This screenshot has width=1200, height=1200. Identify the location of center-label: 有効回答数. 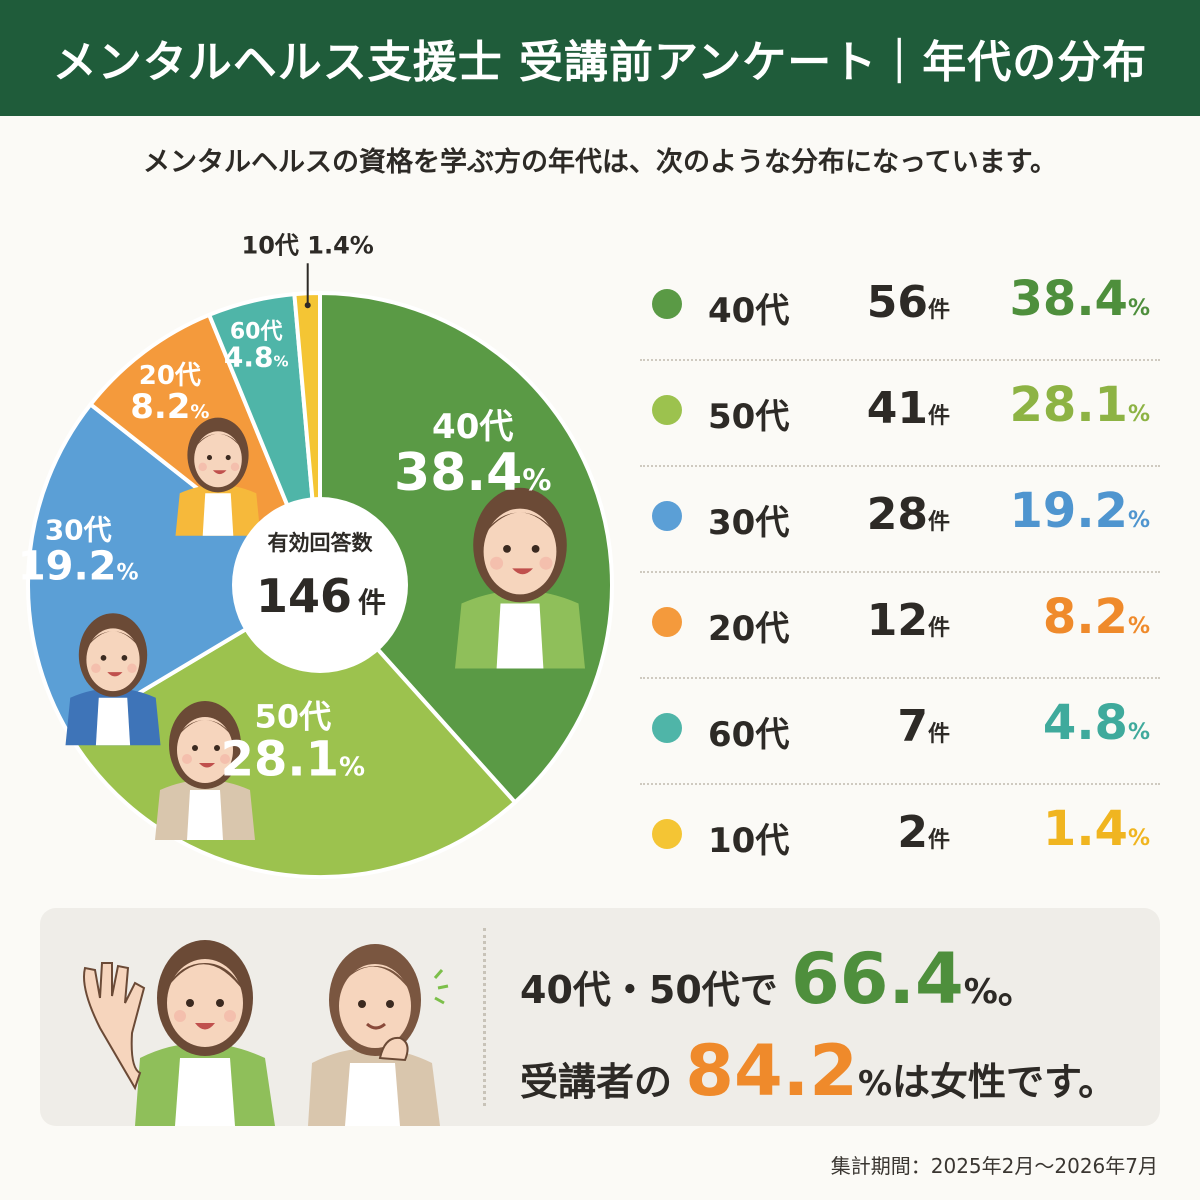
(321, 543).